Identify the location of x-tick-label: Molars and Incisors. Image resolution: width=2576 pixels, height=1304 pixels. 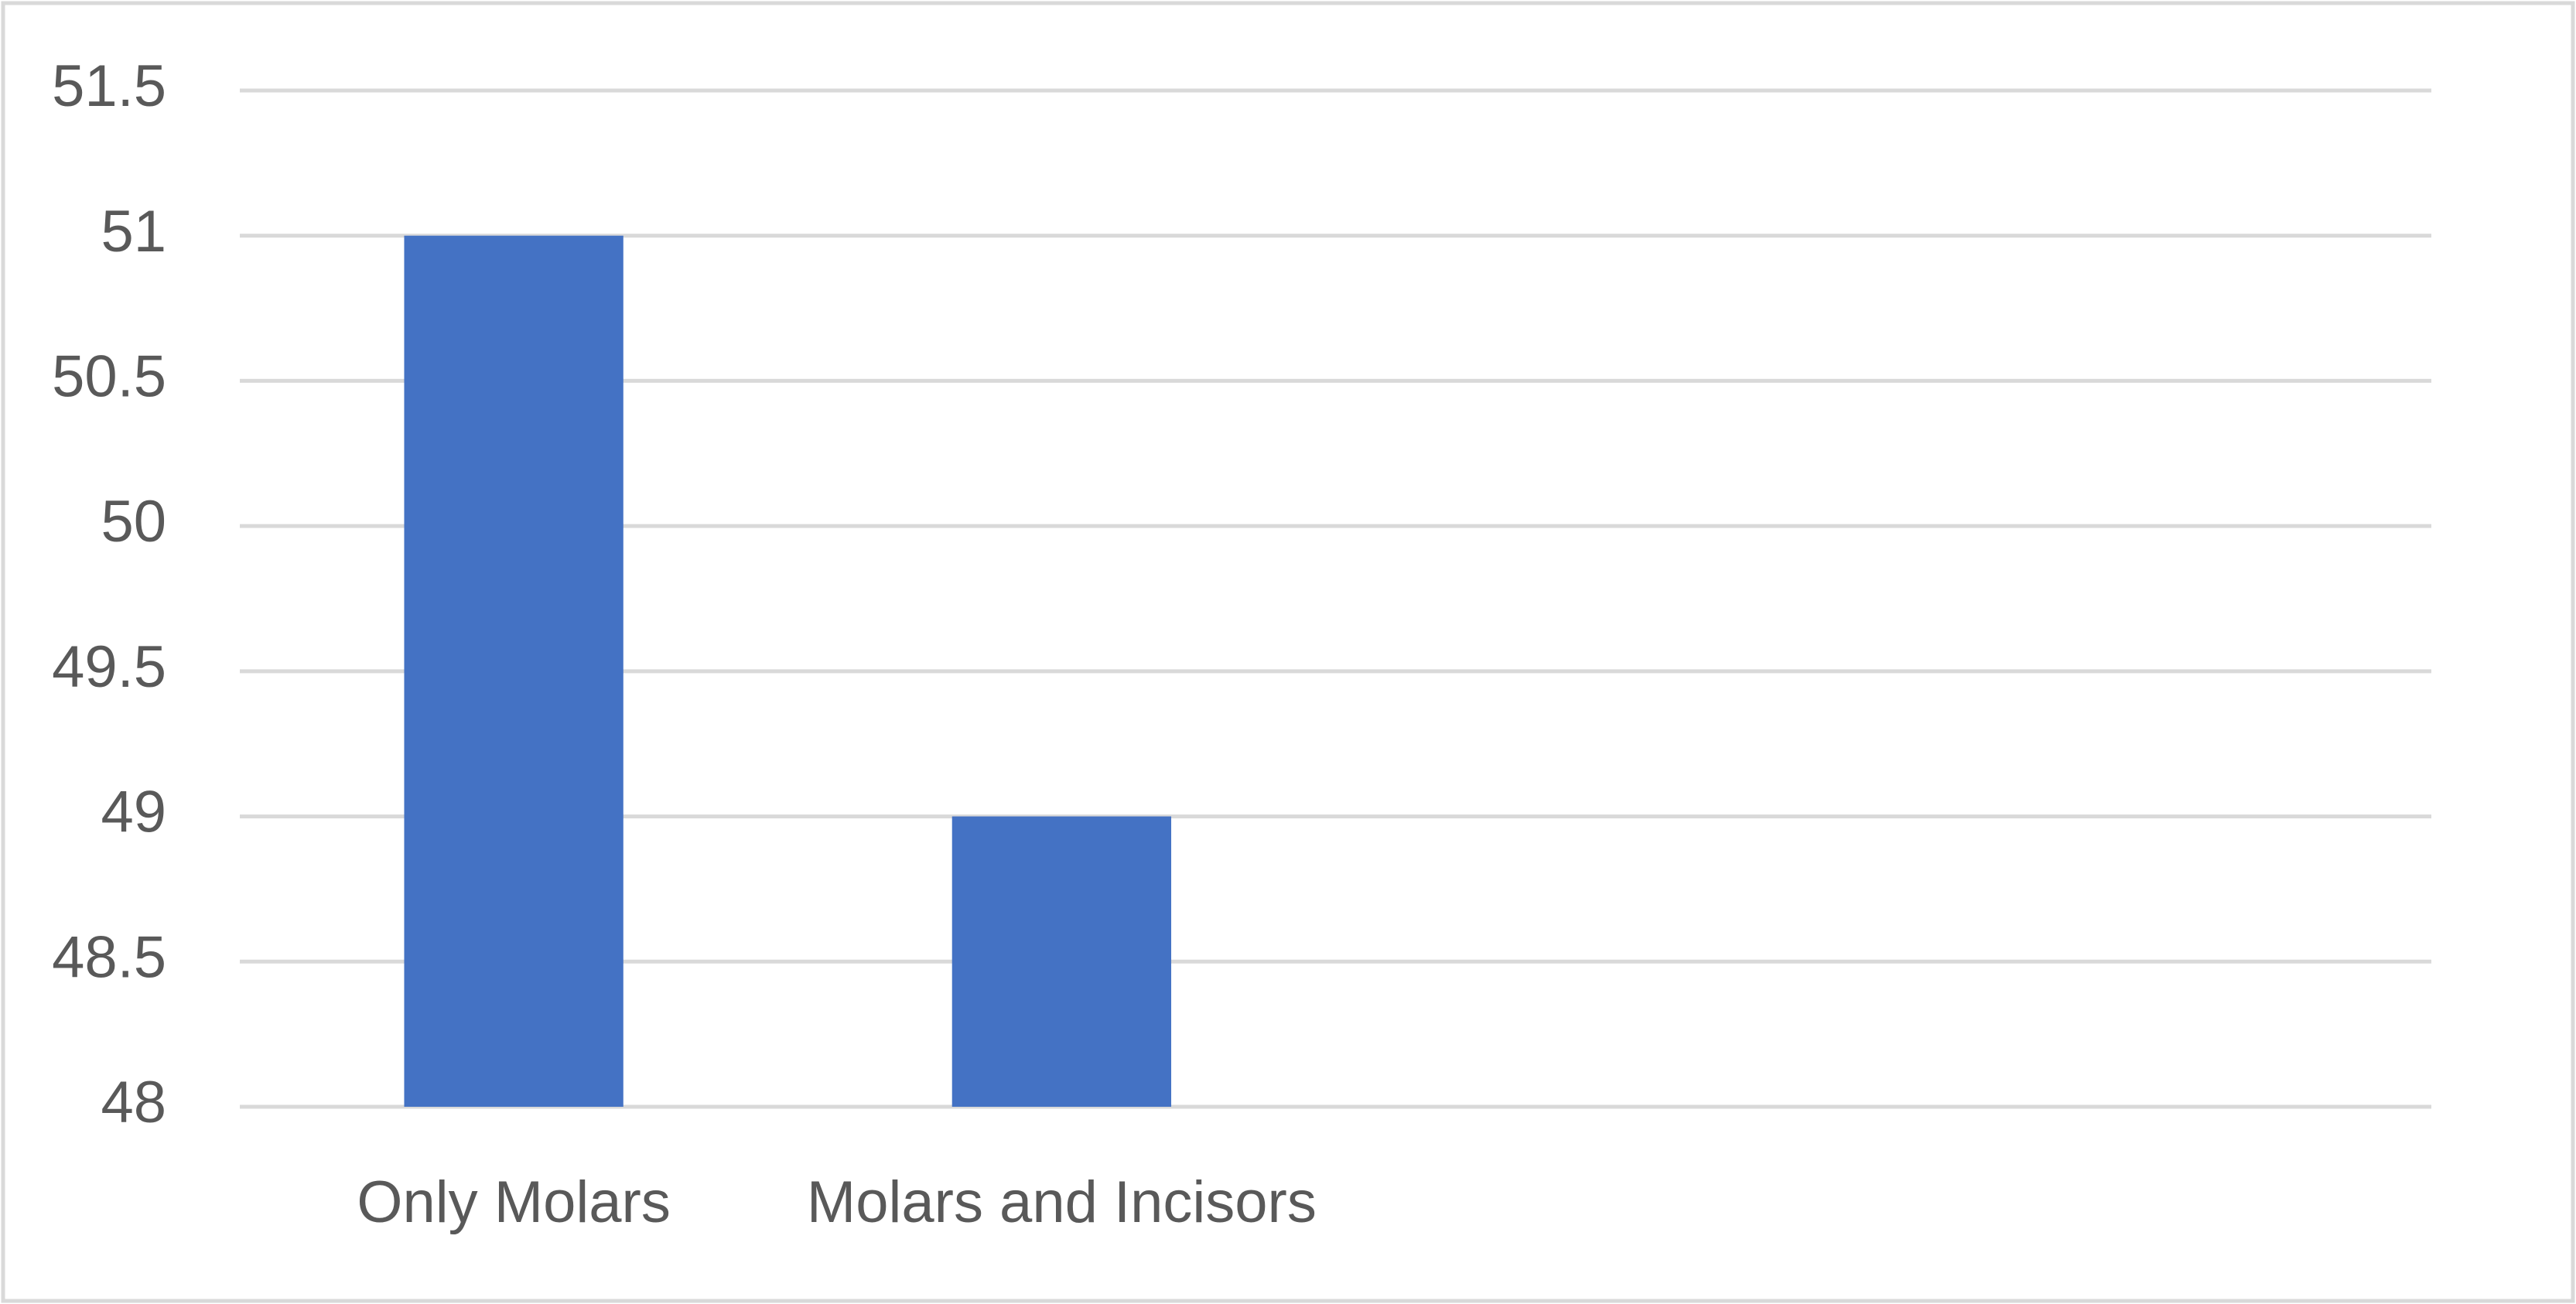
(1062, 1202).